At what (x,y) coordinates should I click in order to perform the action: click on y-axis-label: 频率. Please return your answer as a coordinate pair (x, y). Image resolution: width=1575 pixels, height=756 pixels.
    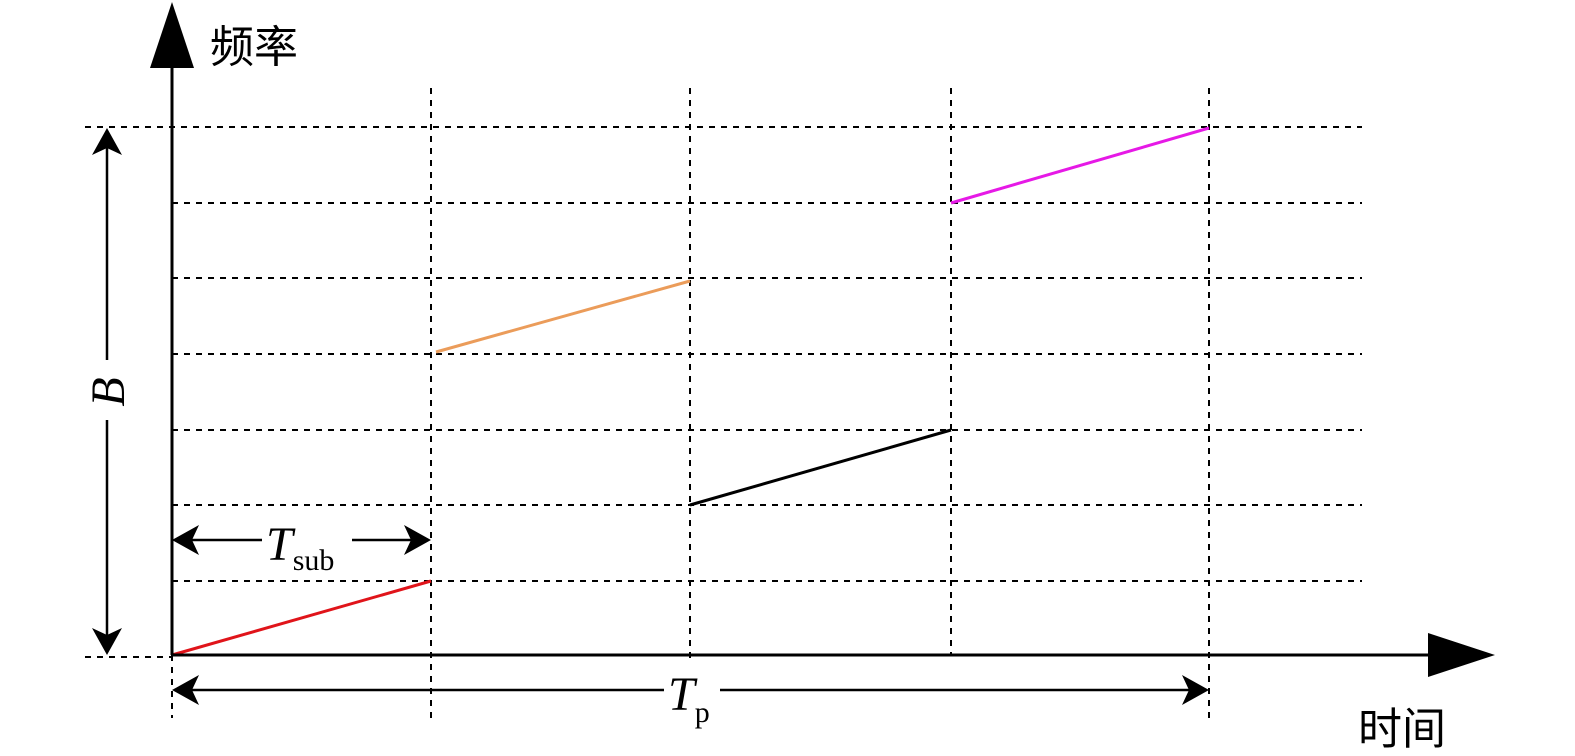
    Looking at the image, I should click on (254, 47).